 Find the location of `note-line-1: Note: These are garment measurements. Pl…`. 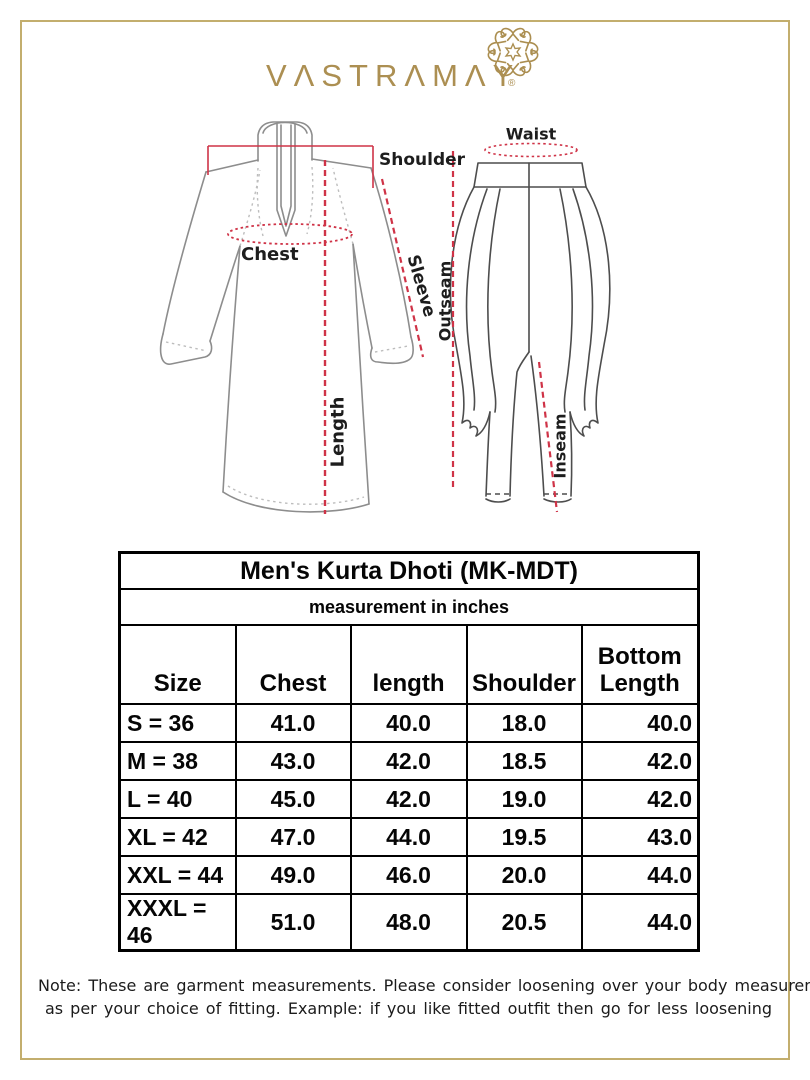

note-line-1: Note: These are garment measurements. Pl… is located at coordinates (424, 985).